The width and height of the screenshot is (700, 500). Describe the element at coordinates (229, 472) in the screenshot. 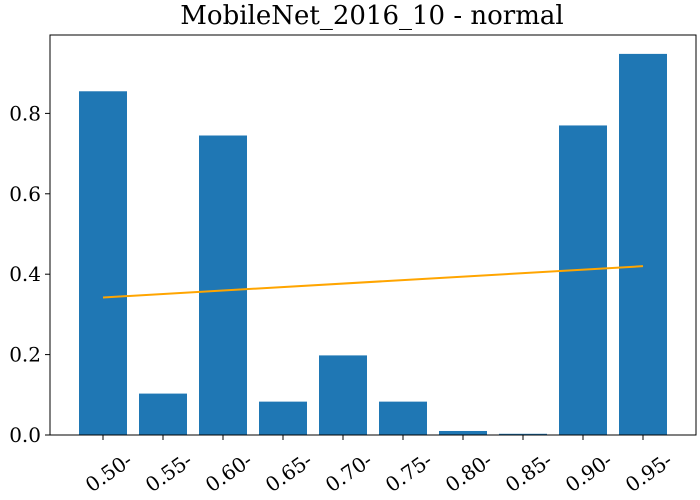

I see `x-tick-label: 0.60-` at that location.